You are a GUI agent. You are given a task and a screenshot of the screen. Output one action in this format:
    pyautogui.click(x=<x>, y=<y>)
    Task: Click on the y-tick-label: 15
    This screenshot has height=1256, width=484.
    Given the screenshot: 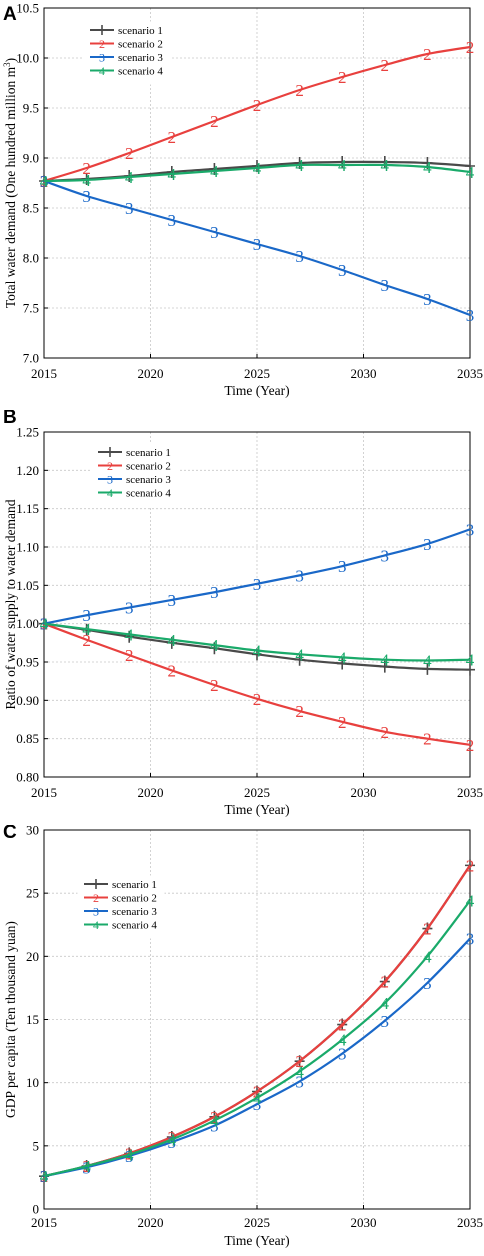 What is the action you would take?
    pyautogui.click(x=32, y=1019)
    